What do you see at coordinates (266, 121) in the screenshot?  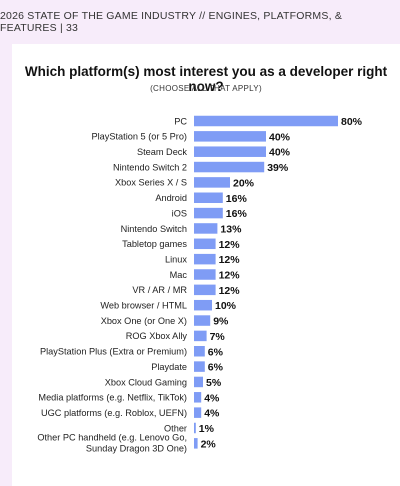 I see `bar-pc` at bounding box center [266, 121].